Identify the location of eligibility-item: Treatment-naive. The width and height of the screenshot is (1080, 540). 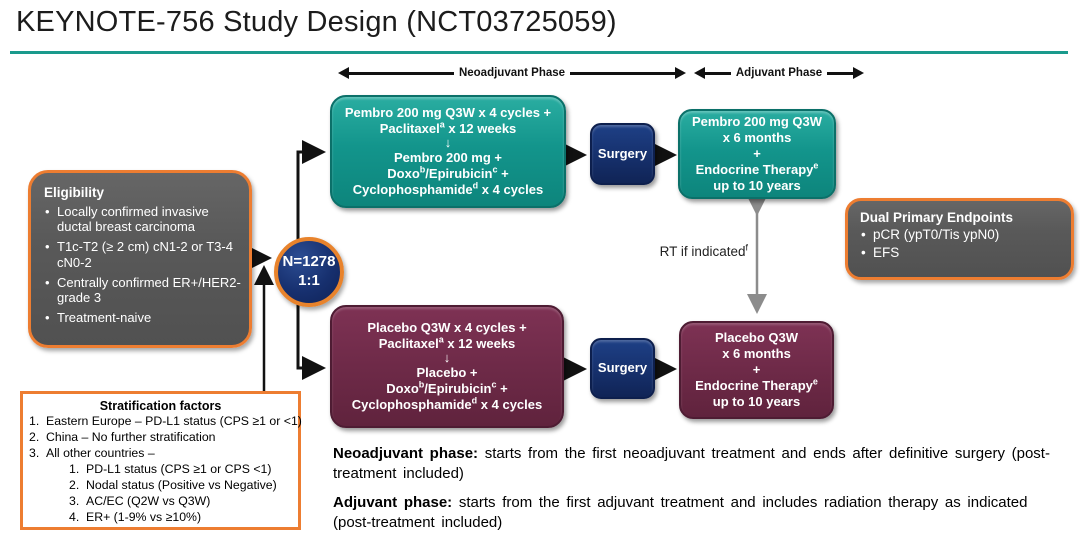
(142, 317).